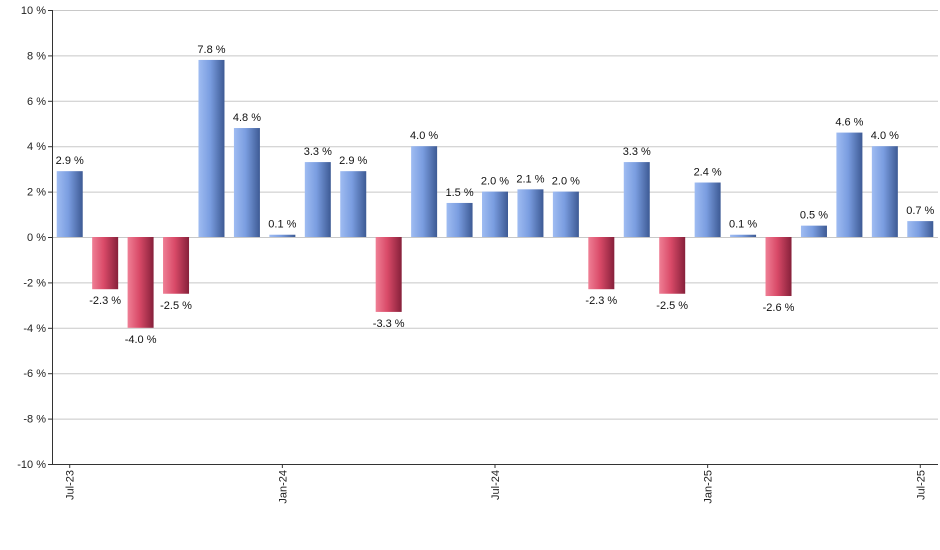 The image size is (940, 550). Describe the element at coordinates (779, 308) in the screenshot. I see `data-label: -2.6 %` at that location.